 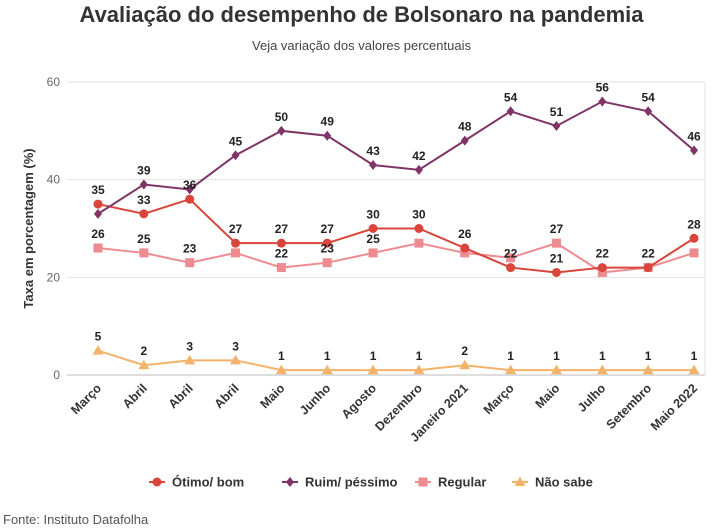 I want to click on chart-subtitle: Veja variação dos valores percentuais, so click(x=361, y=45).